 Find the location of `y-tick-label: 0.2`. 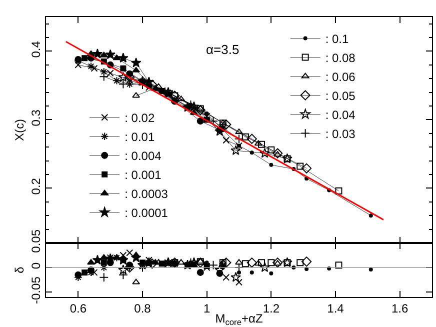

y-tick-label: 0.2 is located at coordinates (36, 186).